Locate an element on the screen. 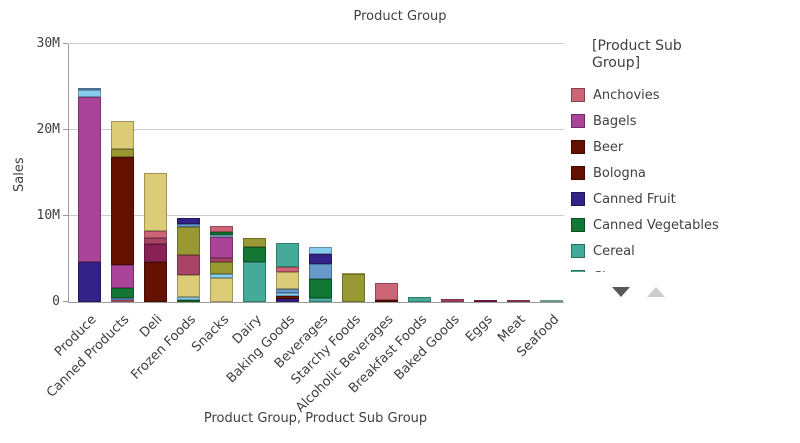 This screenshot has width=800, height=443. legend-label: Anchovies is located at coordinates (626, 95).